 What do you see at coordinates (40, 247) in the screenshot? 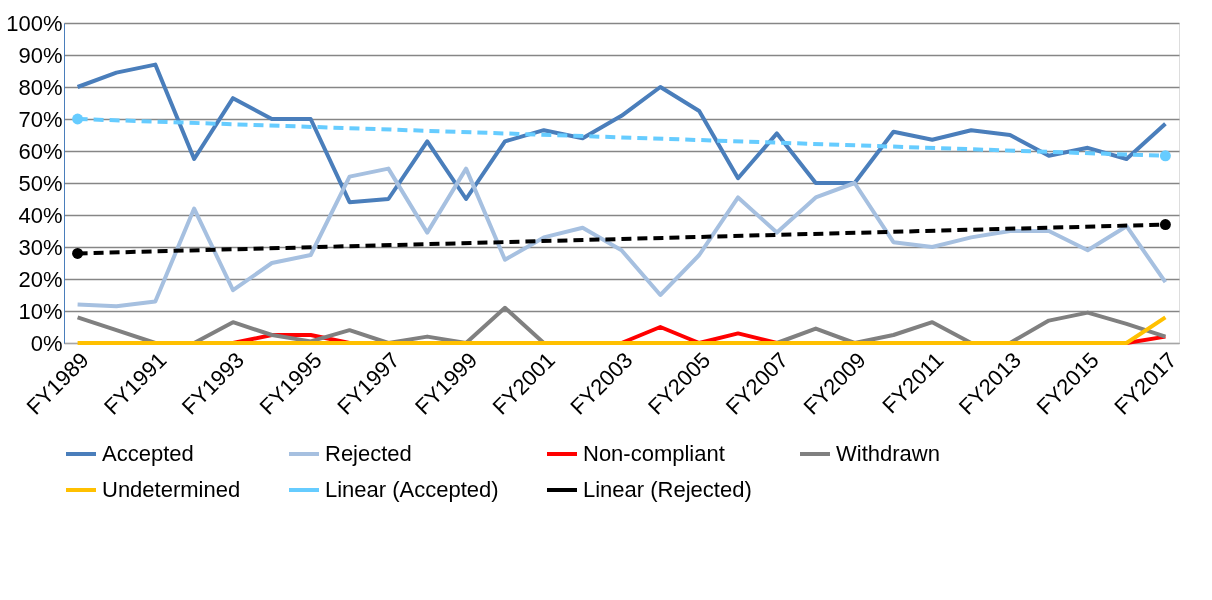
I see `y-tick-label: 30%` at bounding box center [40, 247].